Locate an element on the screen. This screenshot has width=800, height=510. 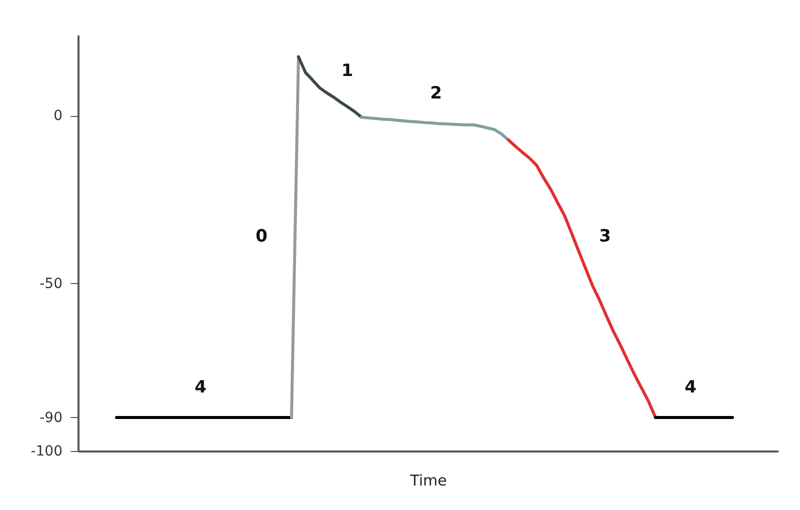
annotation: 1 is located at coordinates (347, 71).